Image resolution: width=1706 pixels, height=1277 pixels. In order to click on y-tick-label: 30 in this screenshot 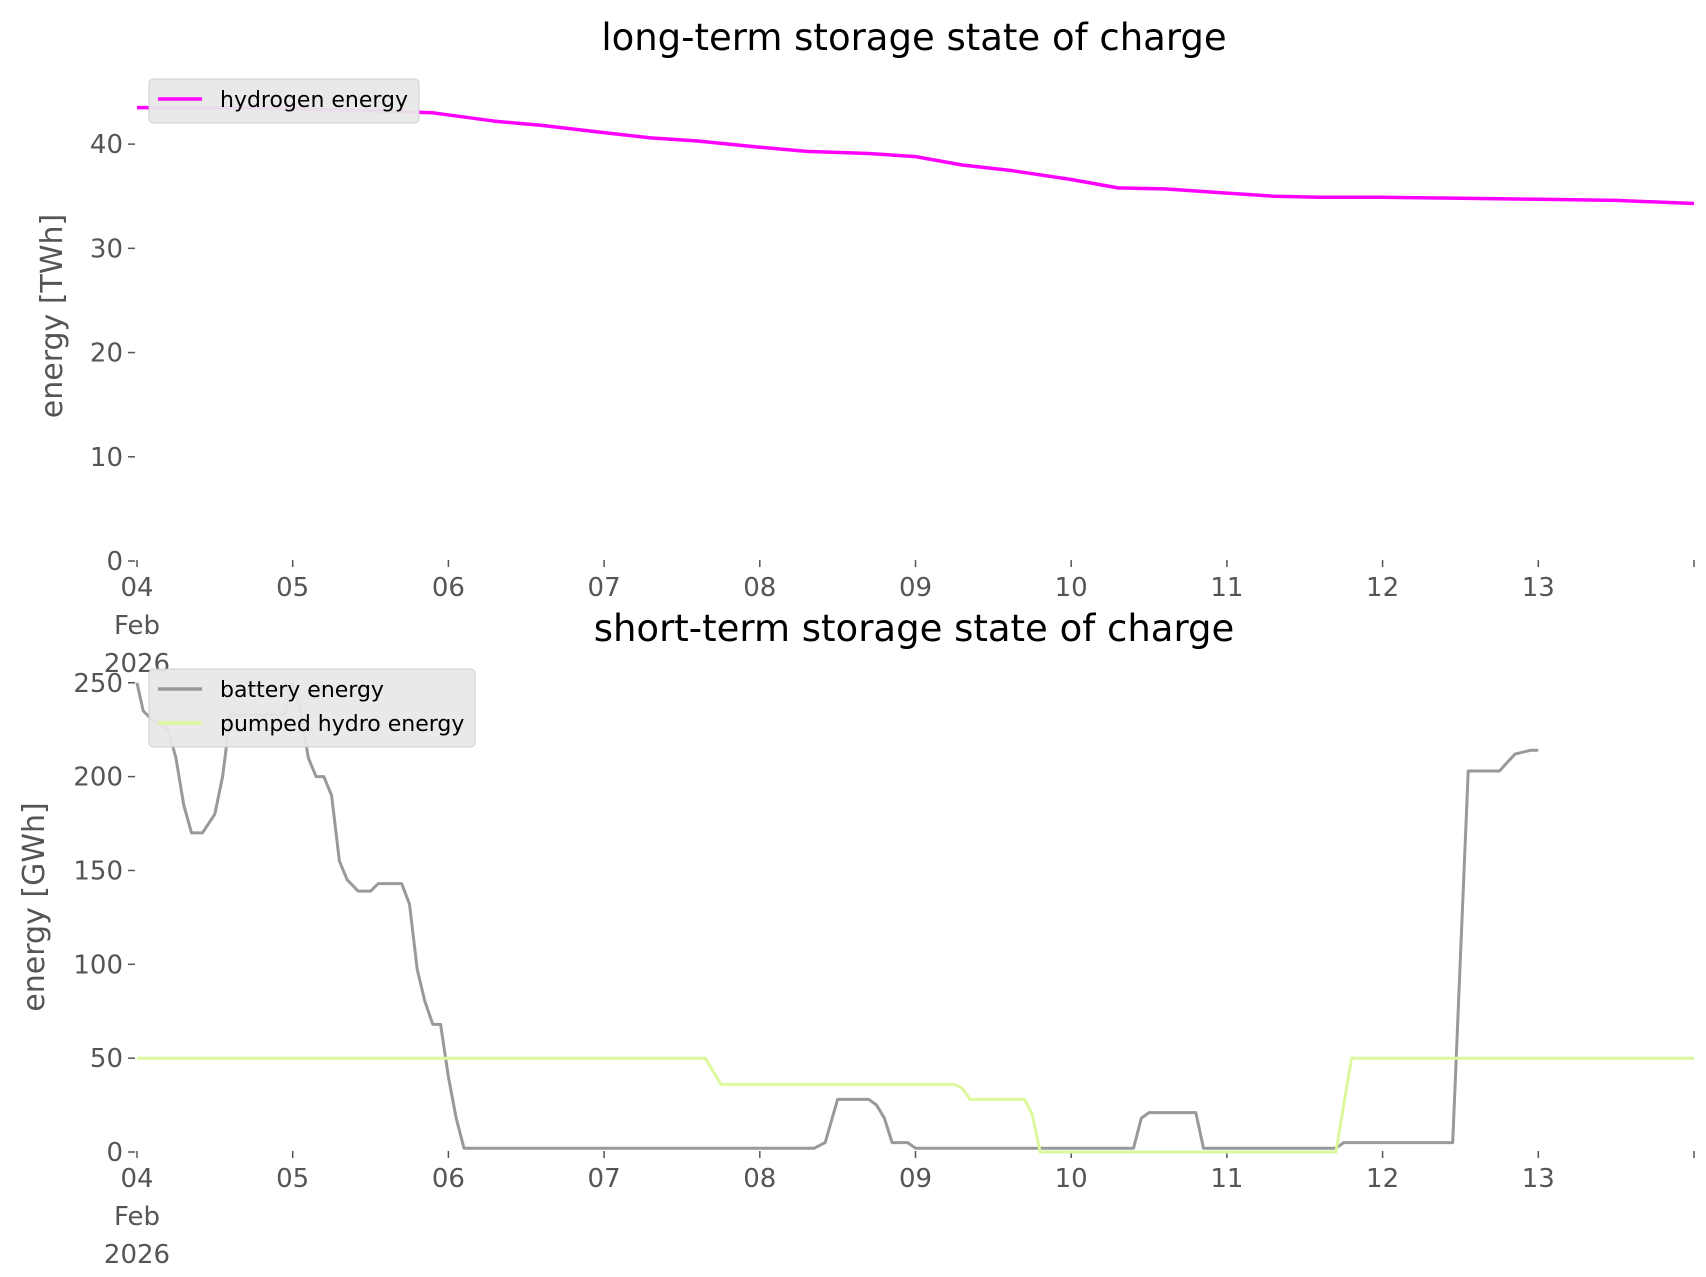, I will do `click(106, 249)`.